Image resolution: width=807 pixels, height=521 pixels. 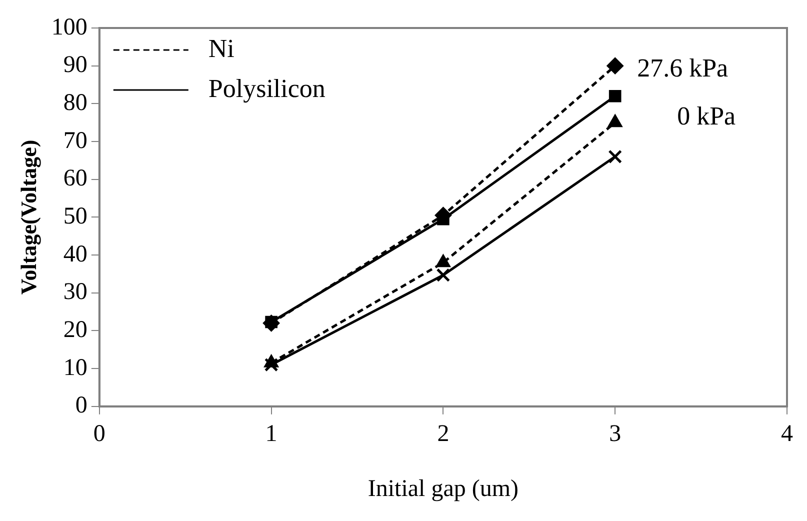 I want to click on annotation: 0 kPa, so click(x=706, y=115).